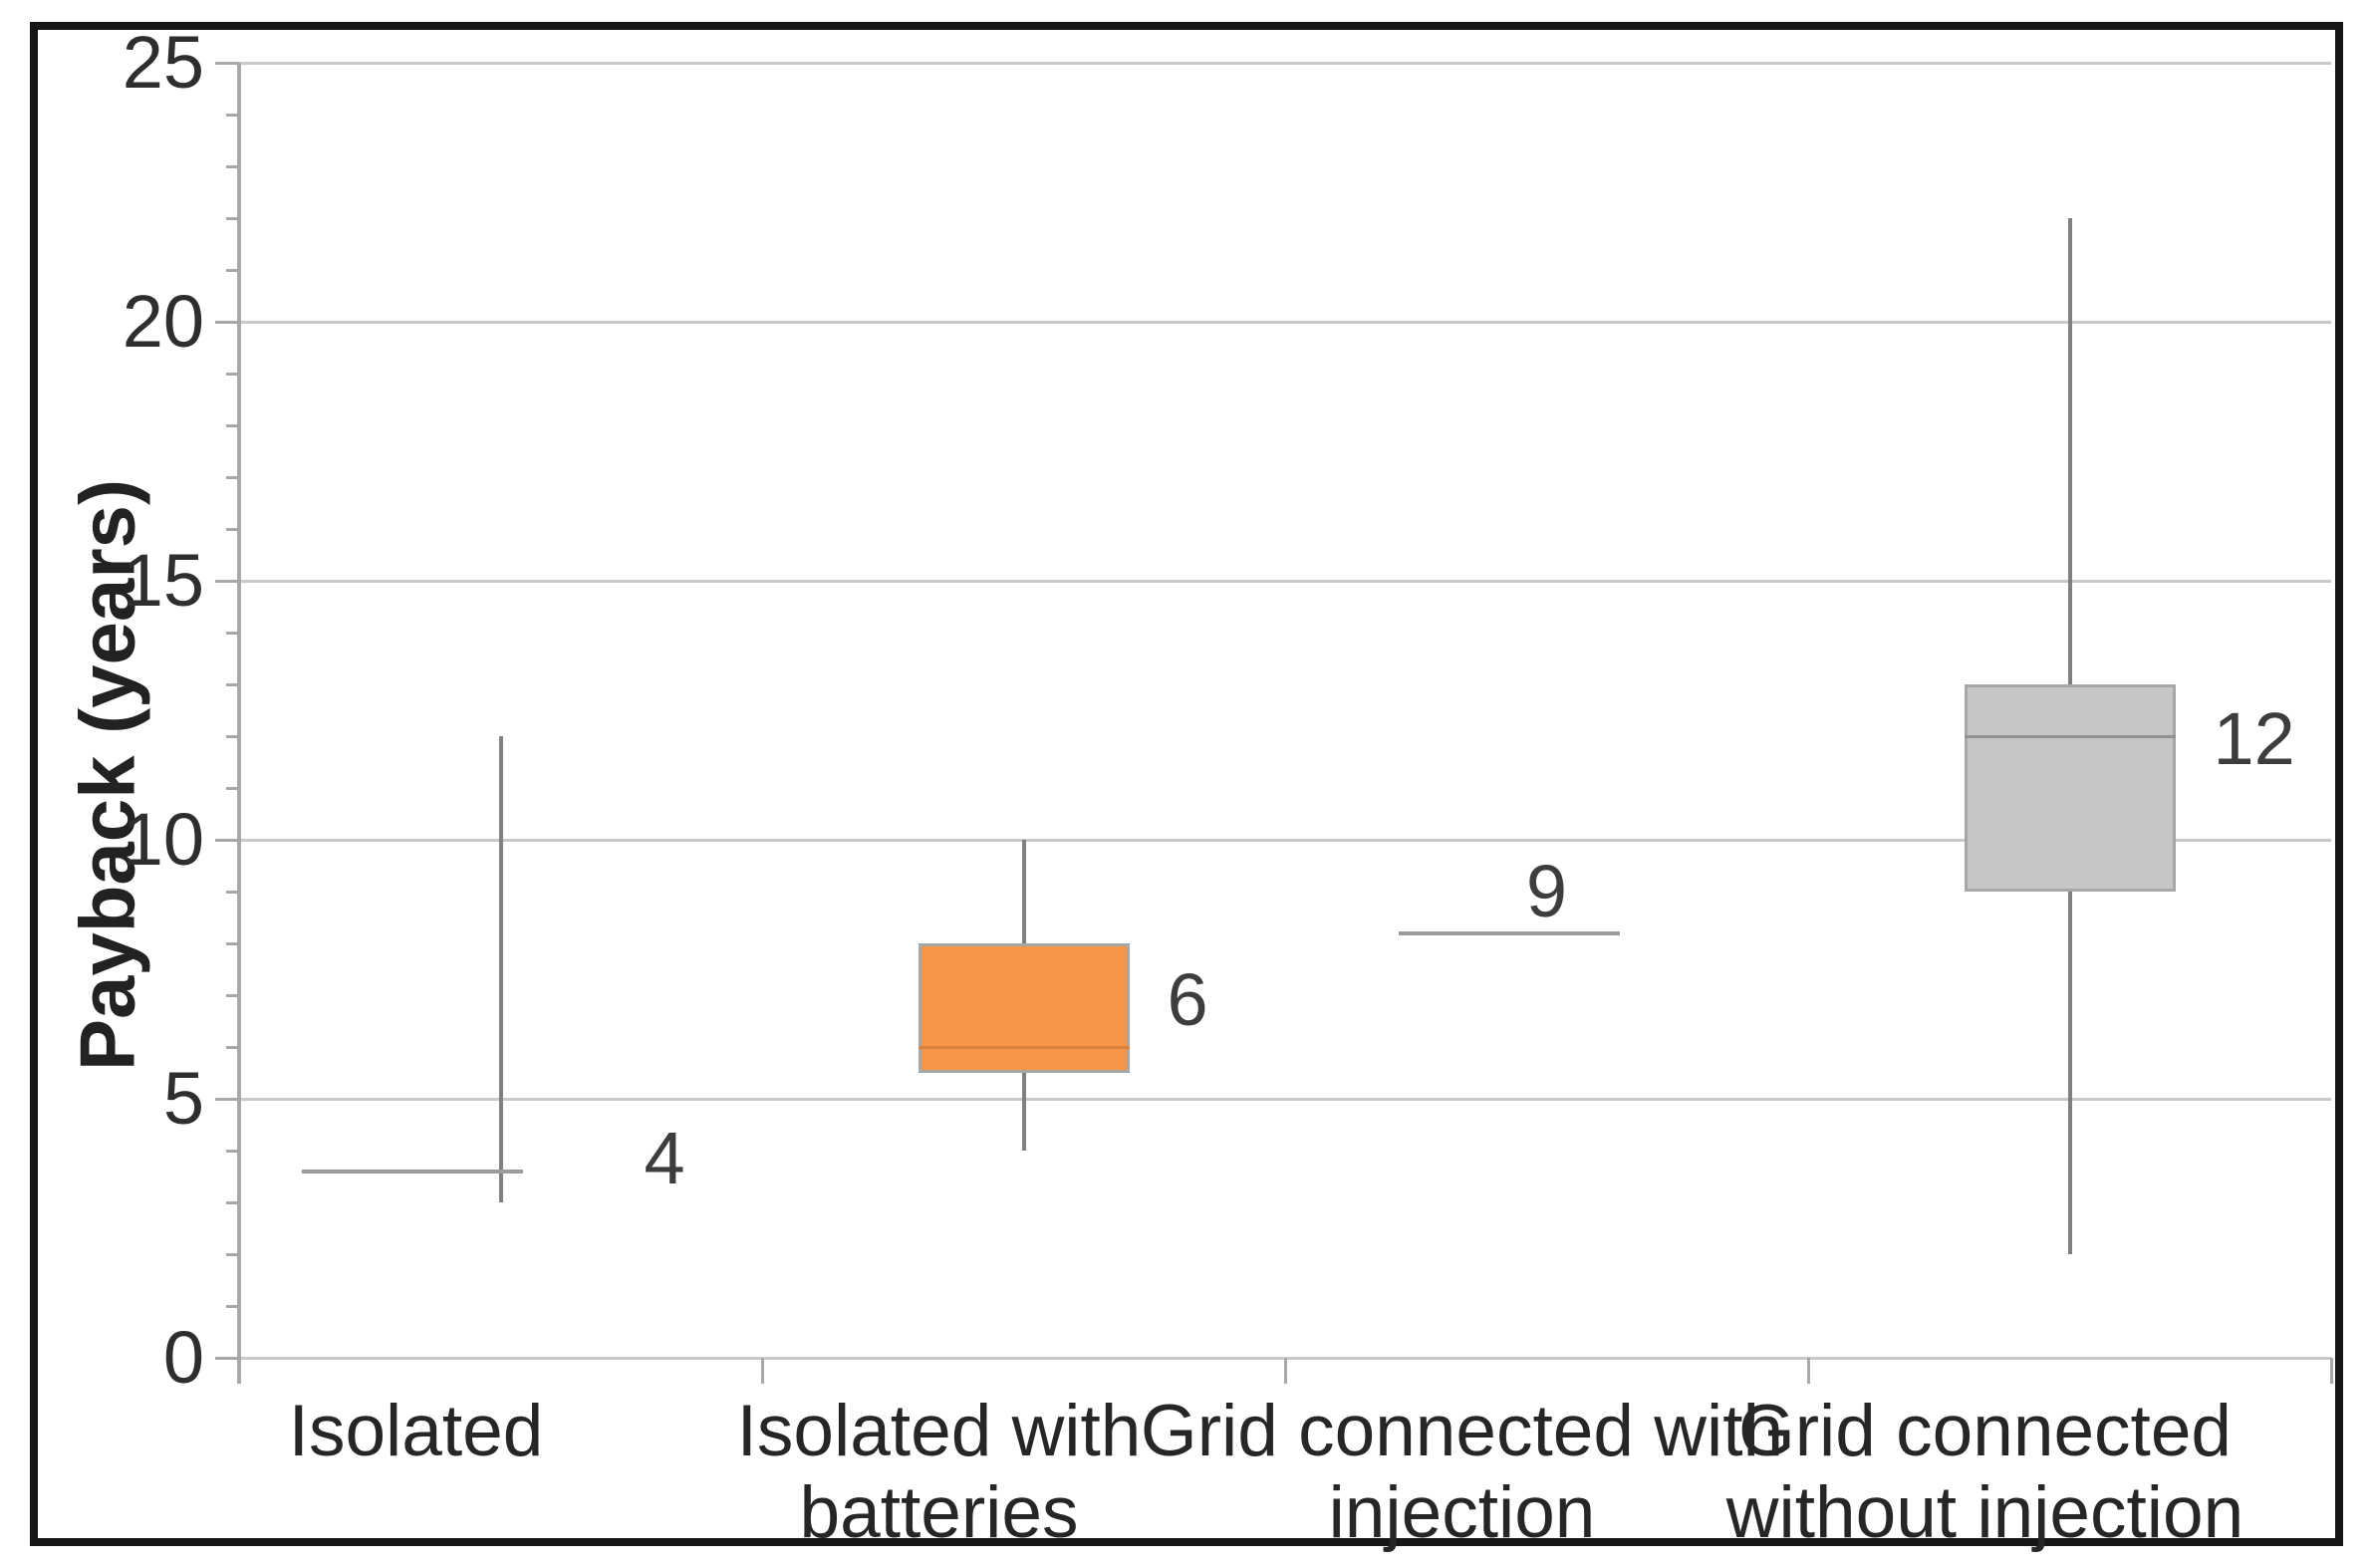  I want to click on y-tick-label: 5, so click(183, 1098).